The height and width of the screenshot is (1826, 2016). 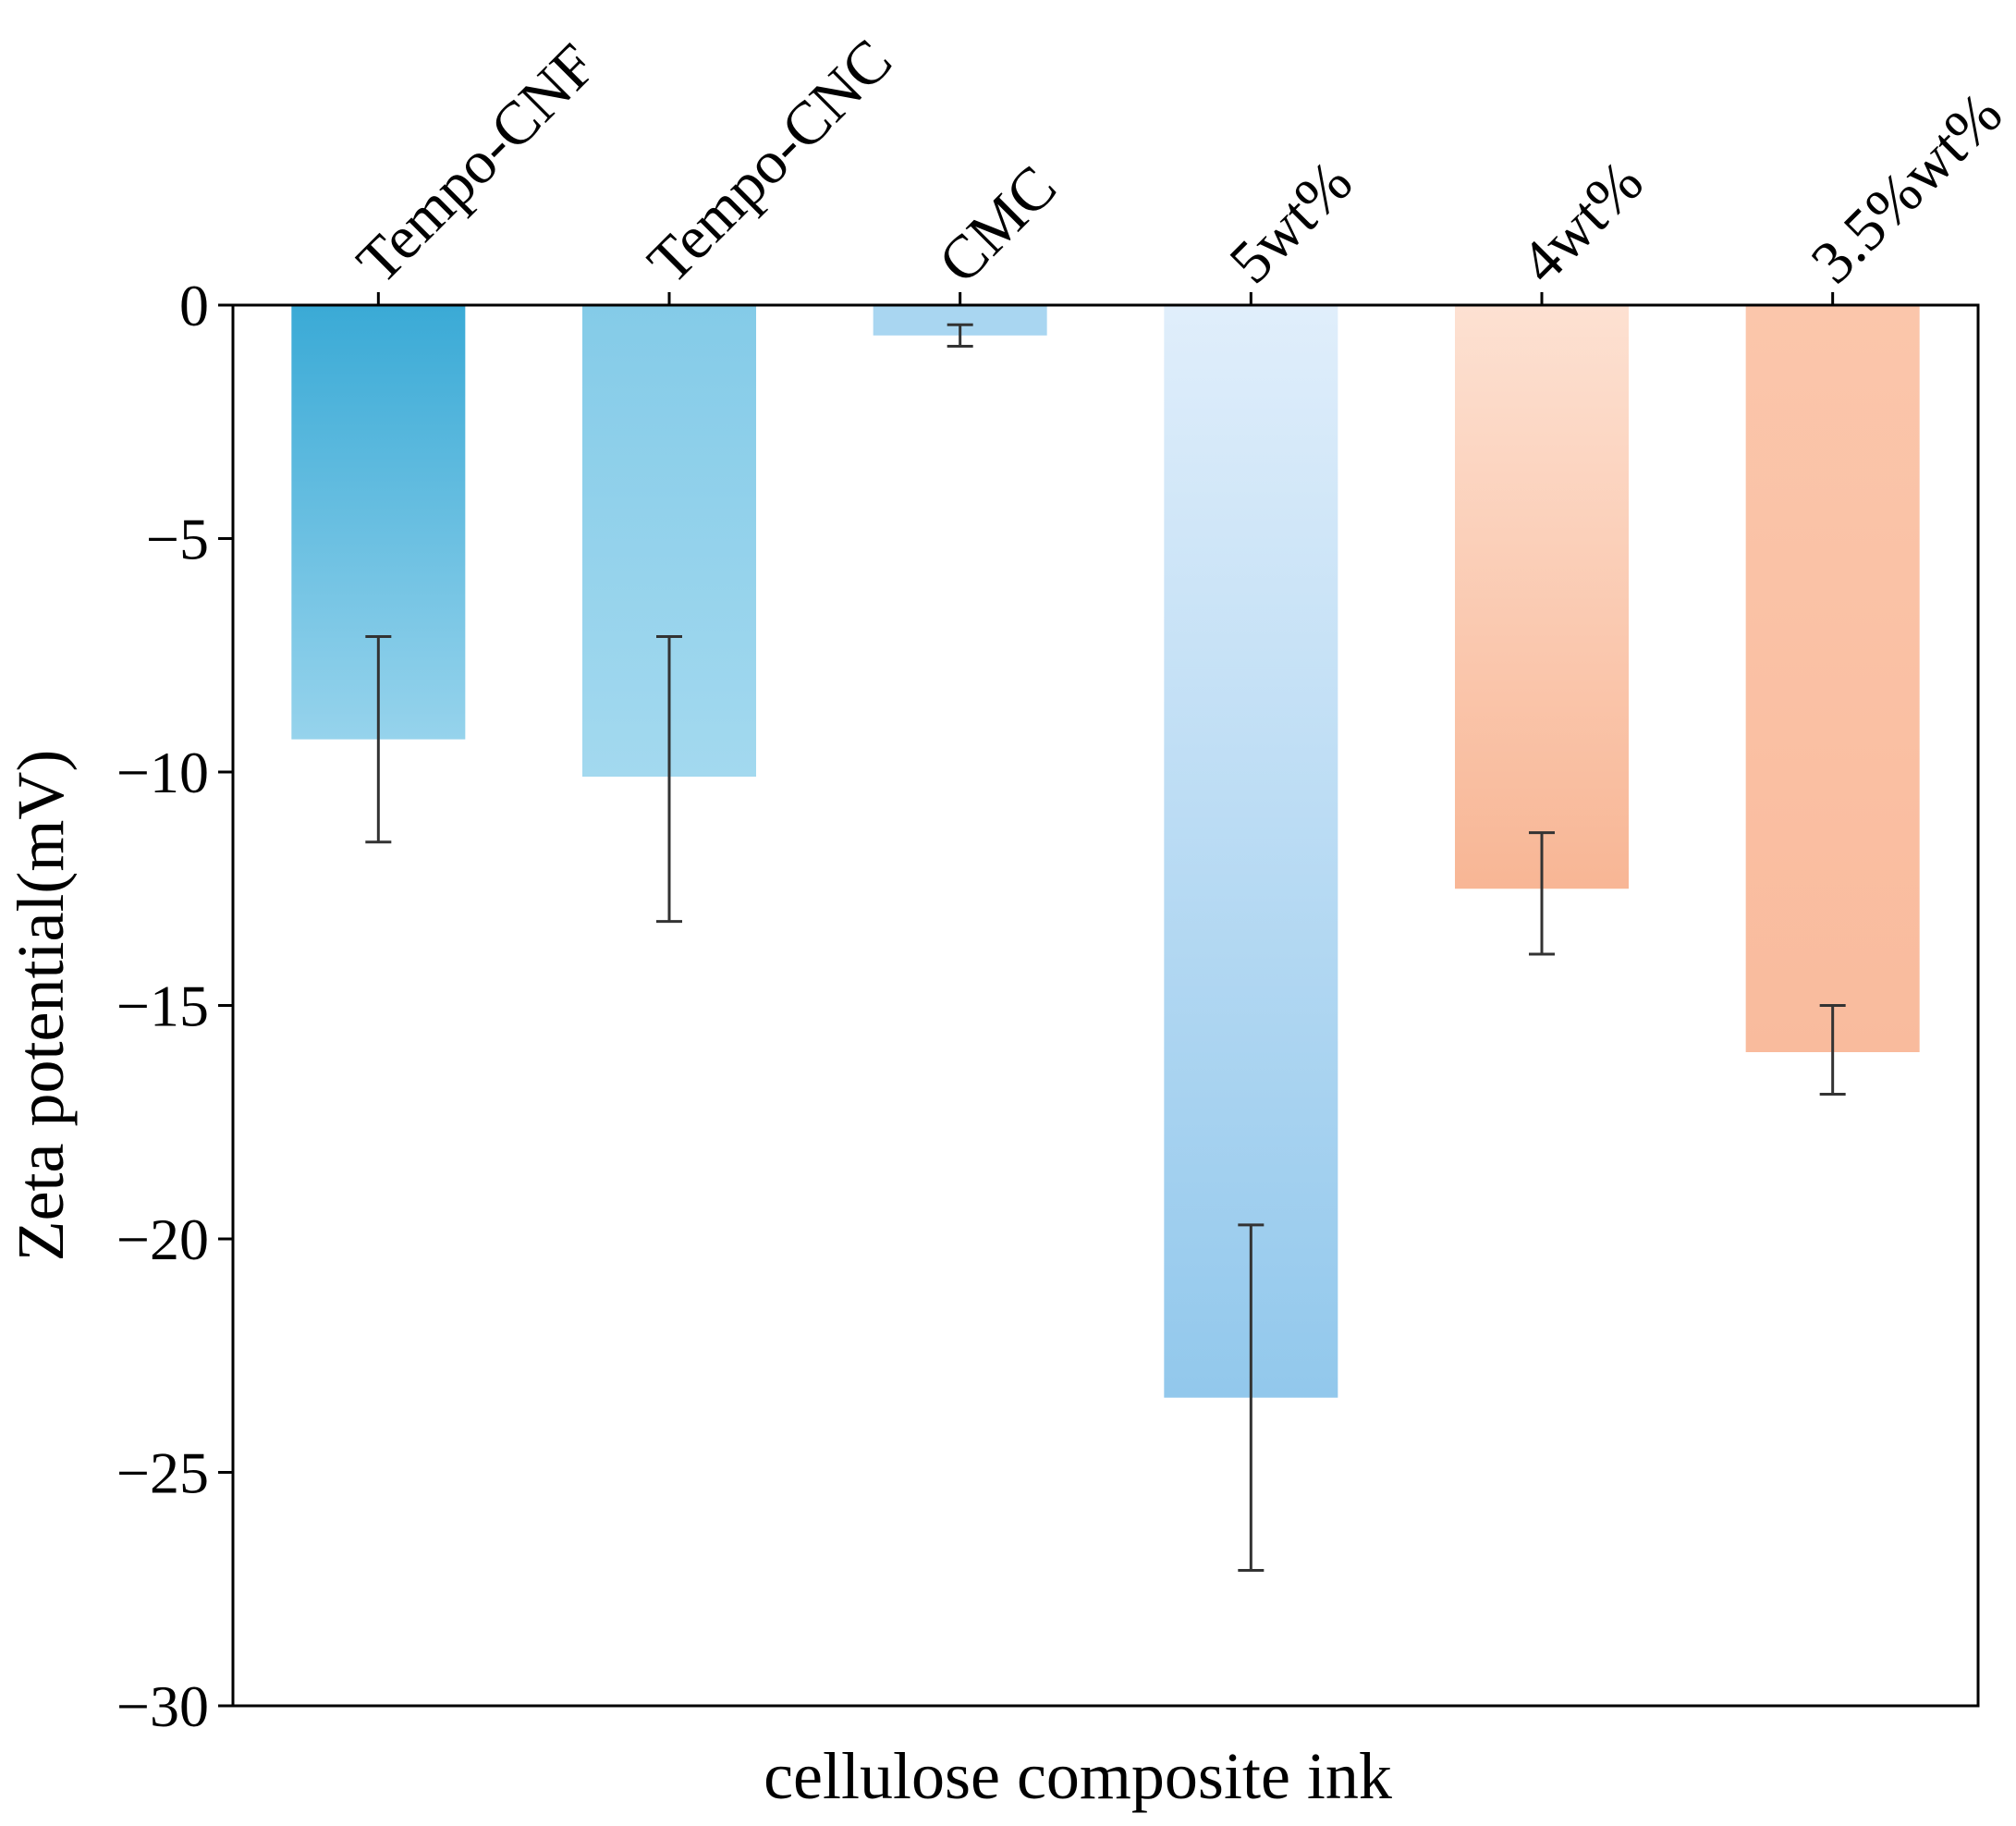 What do you see at coordinates (162, 772) in the screenshot?
I see `y-tick-label: −10` at bounding box center [162, 772].